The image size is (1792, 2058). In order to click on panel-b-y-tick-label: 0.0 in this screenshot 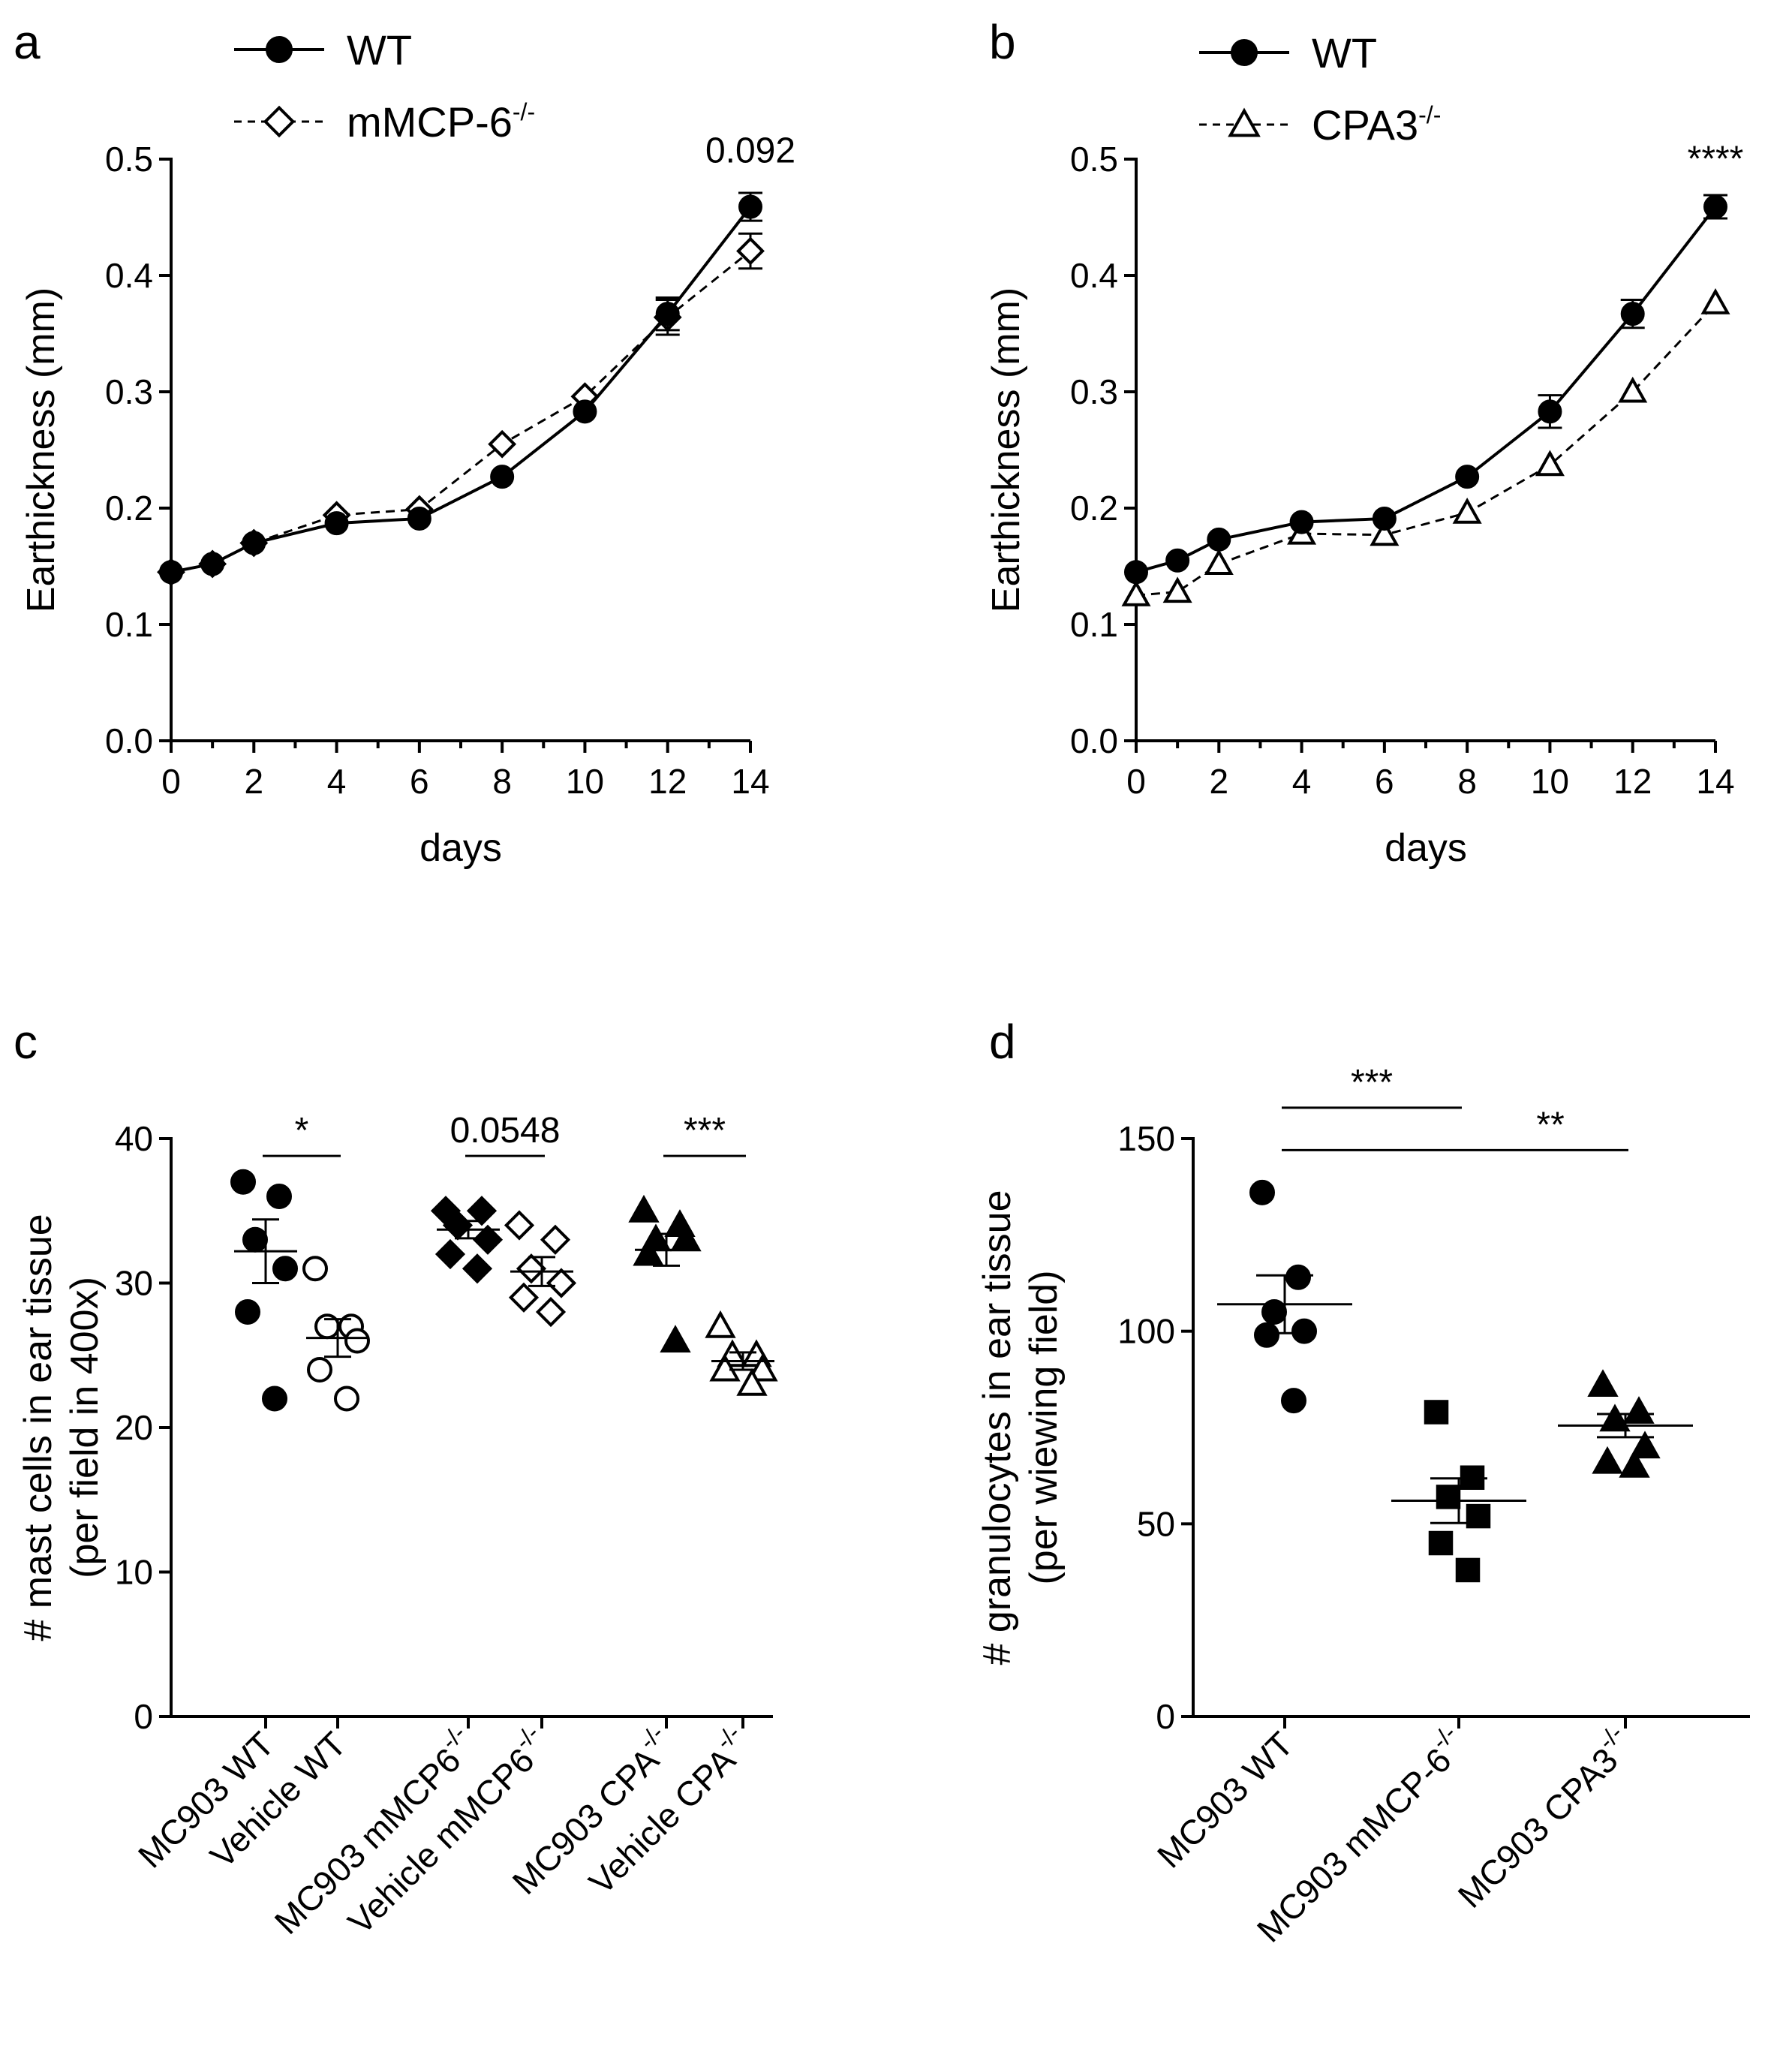, I will do `click(1094, 740)`.